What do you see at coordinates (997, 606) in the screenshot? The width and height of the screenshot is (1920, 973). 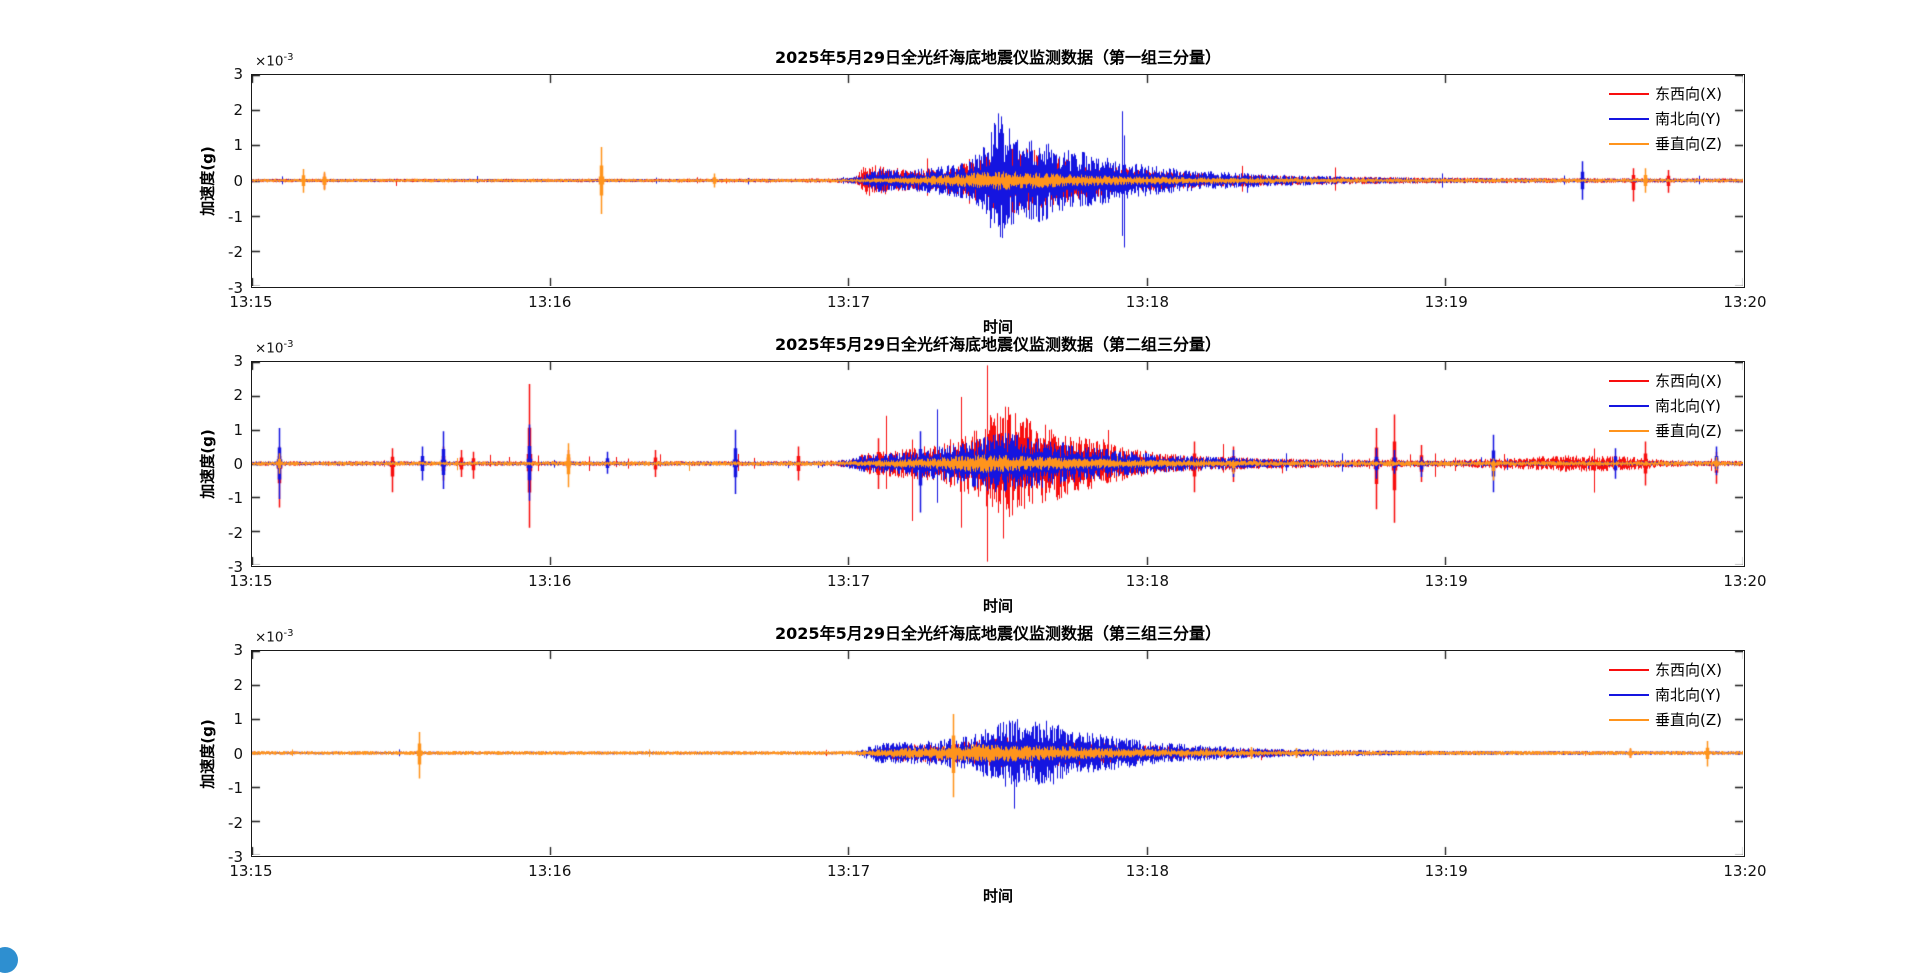 I see `x-axis-label-2: 时间` at bounding box center [997, 606].